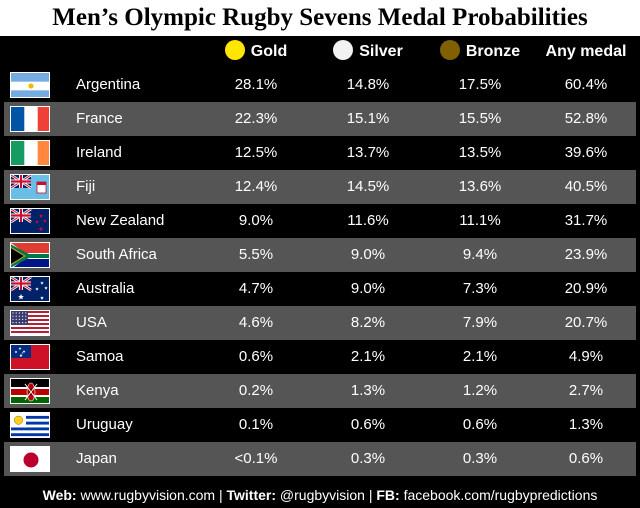 This screenshot has width=640, height=508. Describe the element at coordinates (586, 118) in the screenshot. I see `any-probability: 52.8%` at that location.